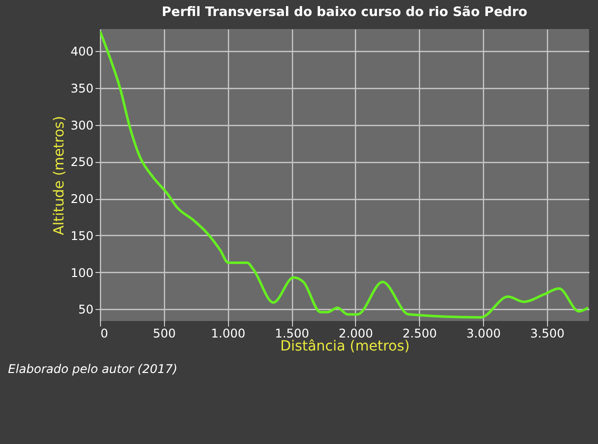  What do you see at coordinates (82, 162) in the screenshot?
I see `y-tick-label: 250` at bounding box center [82, 162].